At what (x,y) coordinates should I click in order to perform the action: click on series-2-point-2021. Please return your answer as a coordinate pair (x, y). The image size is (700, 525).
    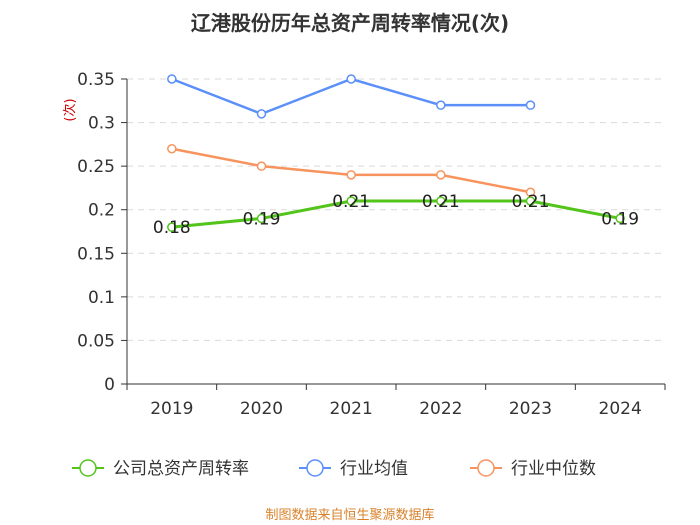
    Looking at the image, I should click on (351, 175).